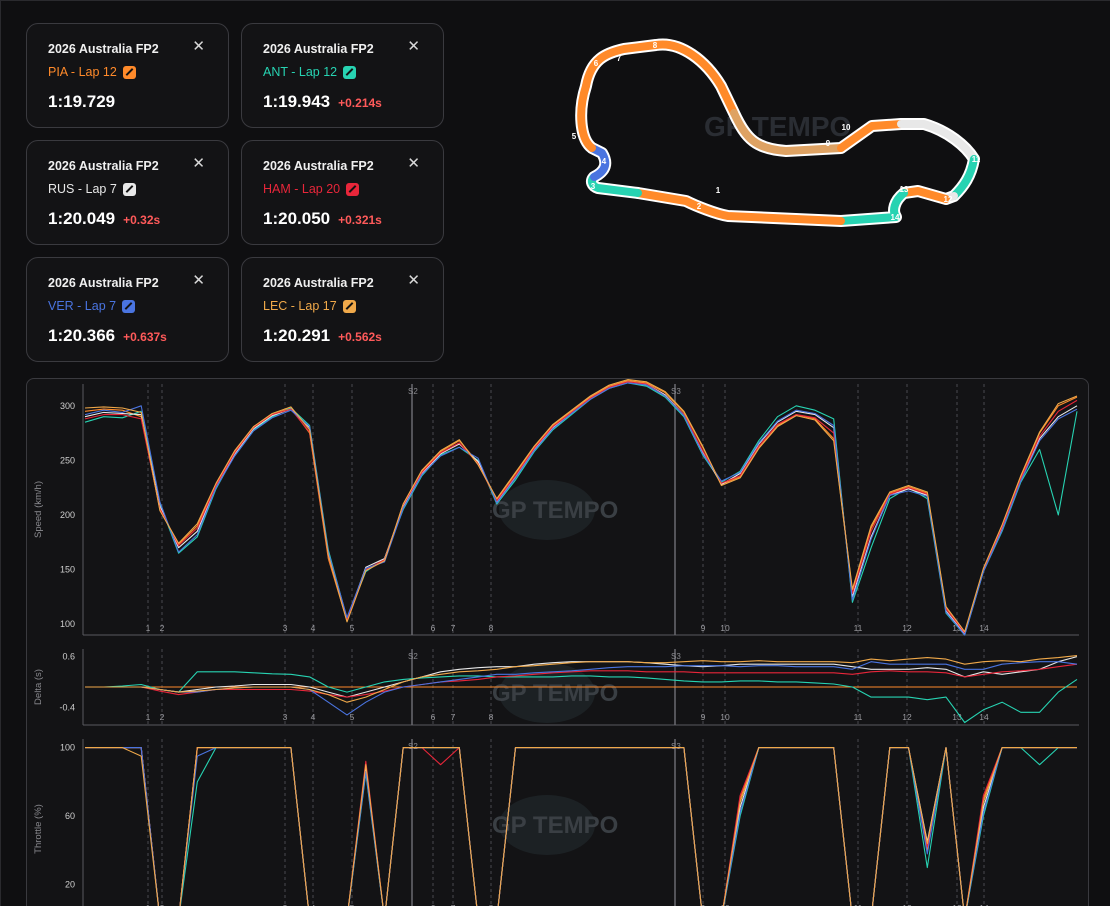 This screenshot has width=1110, height=906. What do you see at coordinates (297, 335) in the screenshot?
I see `lap-time: 1:20.291` at bounding box center [297, 335].